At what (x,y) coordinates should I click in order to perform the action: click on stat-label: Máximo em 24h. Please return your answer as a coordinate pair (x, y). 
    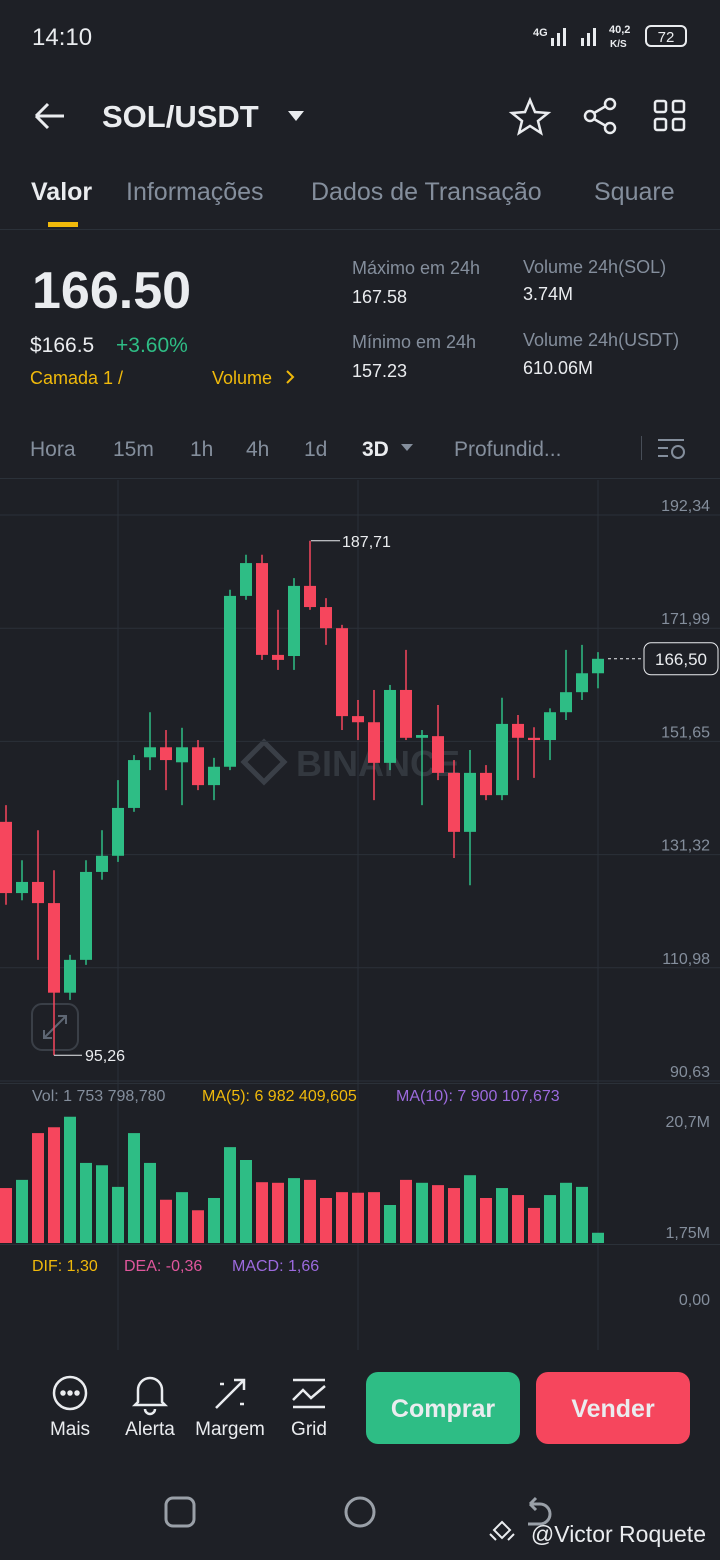
    Looking at the image, I should click on (416, 268).